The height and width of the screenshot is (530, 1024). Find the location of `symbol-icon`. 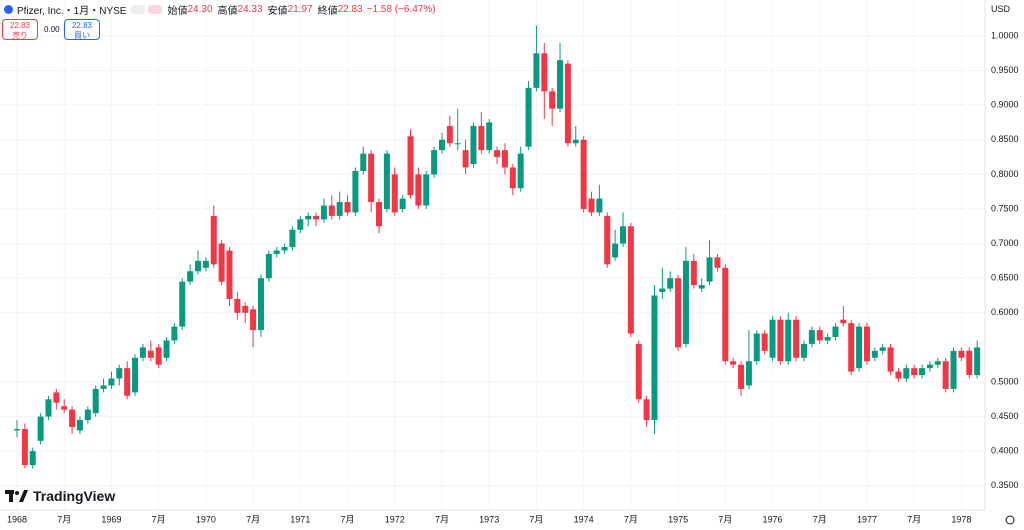

symbol-icon is located at coordinates (8, 9).